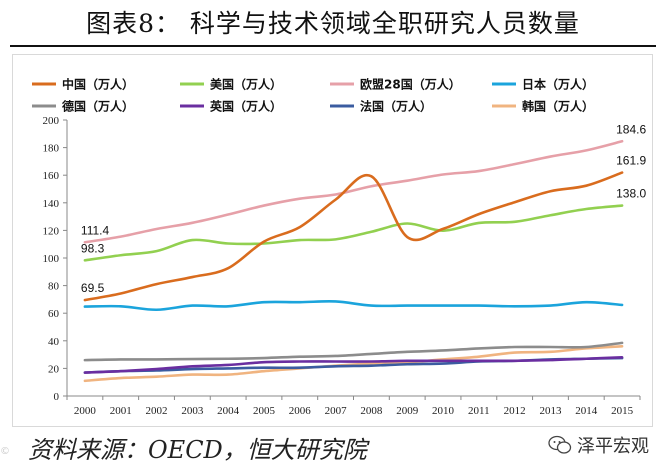  What do you see at coordinates (558, 84) in the screenshot?
I see `legend-label: 日本（万人）` at bounding box center [558, 84].